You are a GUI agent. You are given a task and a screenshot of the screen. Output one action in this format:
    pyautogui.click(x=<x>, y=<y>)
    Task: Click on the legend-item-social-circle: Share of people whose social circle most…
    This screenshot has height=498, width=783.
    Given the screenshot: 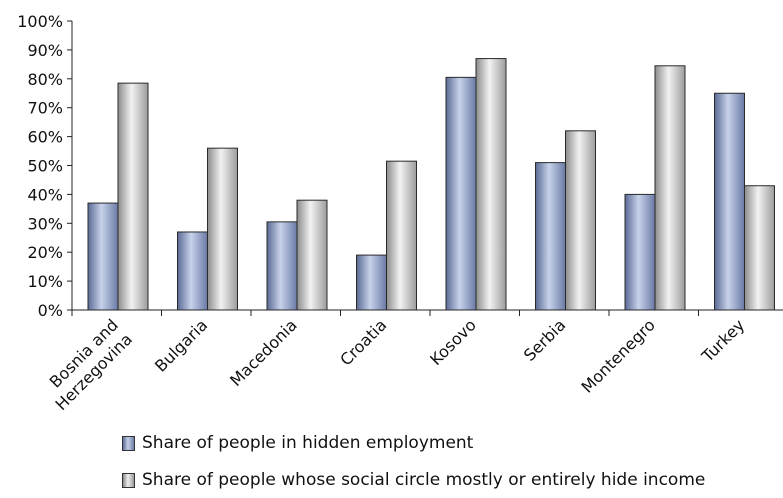 What is the action you would take?
    pyautogui.click(x=413, y=480)
    